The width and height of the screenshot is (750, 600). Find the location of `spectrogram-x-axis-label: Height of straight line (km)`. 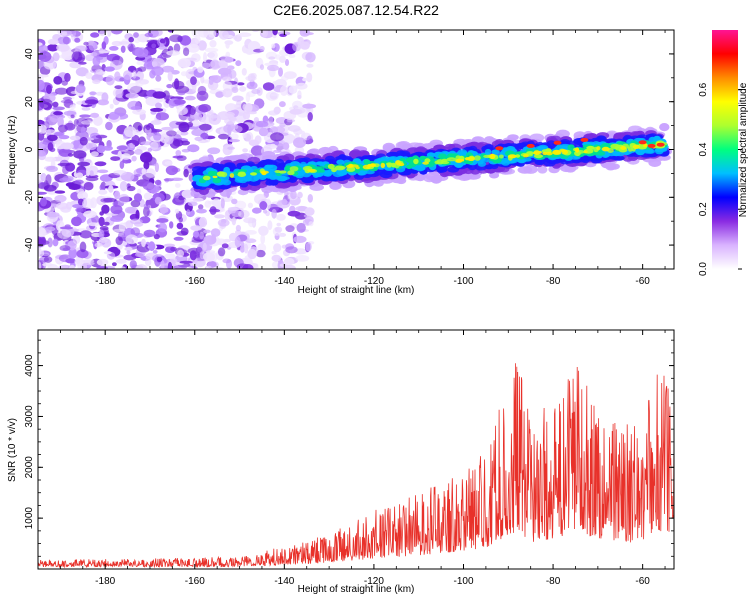

spectrogram-x-axis-label: Height of straight line (km) is located at coordinates (356, 290).